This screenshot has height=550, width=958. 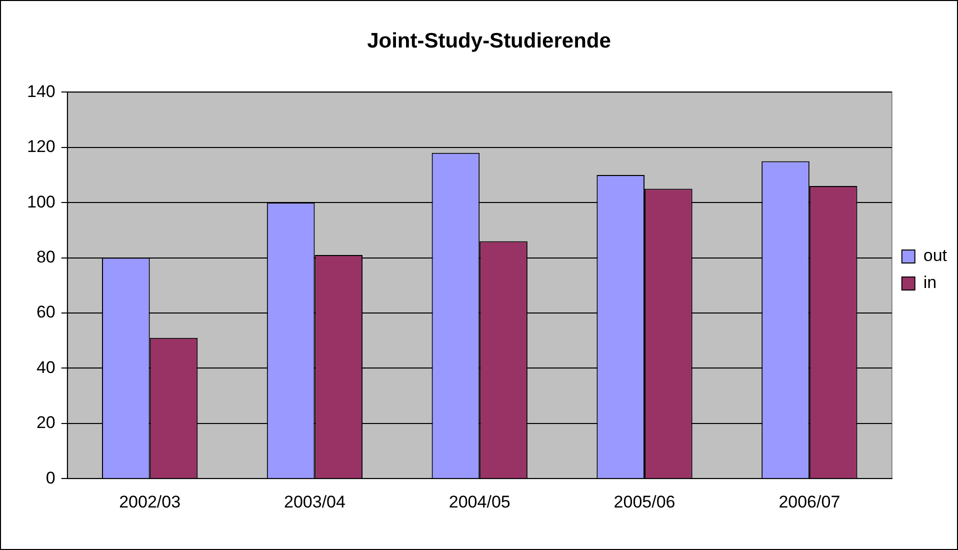 What do you see at coordinates (41, 202) in the screenshot?
I see `y-tick-label: 100` at bounding box center [41, 202].